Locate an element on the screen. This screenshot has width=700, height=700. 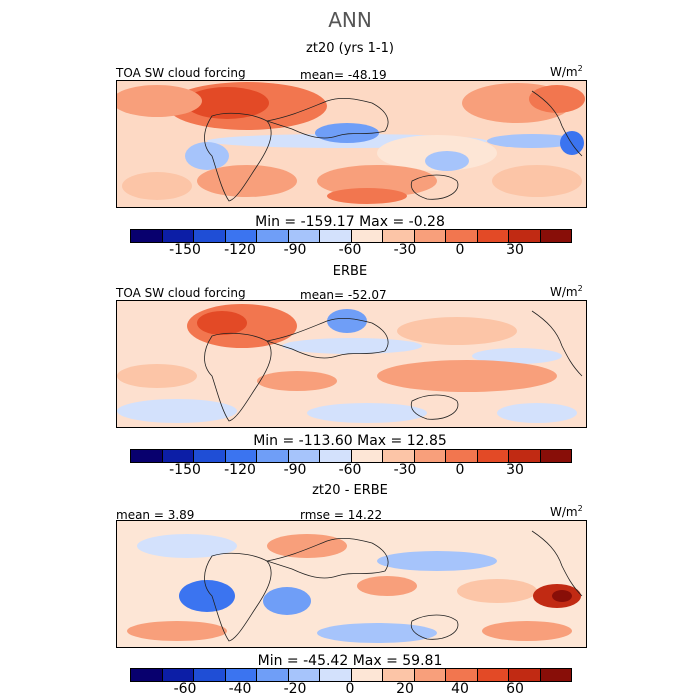
colorbar-tick-label: 20 is located at coordinates (405, 689).